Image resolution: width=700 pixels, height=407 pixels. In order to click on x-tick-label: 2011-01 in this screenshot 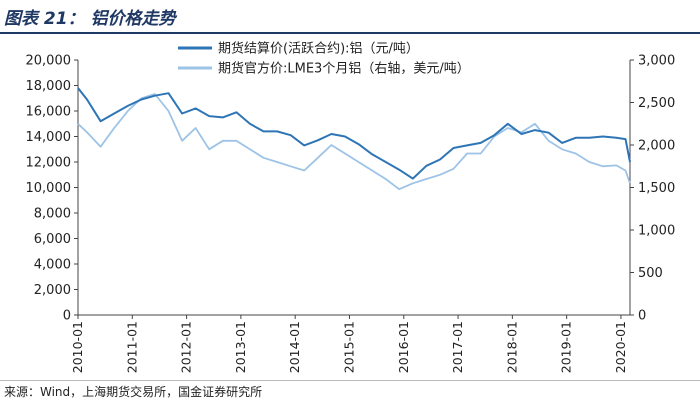, I will do `click(131, 347)`.